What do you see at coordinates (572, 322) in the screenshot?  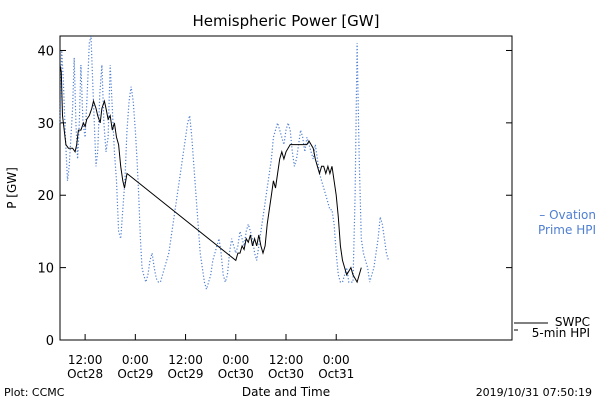 I see `legend-swpc-label: SWPC` at bounding box center [572, 322].